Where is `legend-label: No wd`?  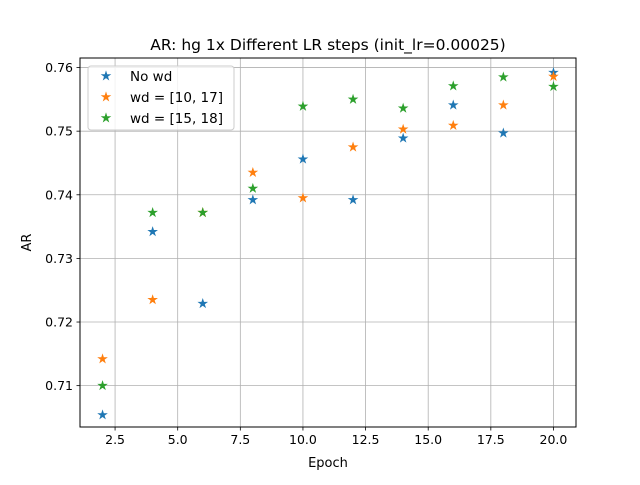 legend-label: No wd is located at coordinates (151, 77).